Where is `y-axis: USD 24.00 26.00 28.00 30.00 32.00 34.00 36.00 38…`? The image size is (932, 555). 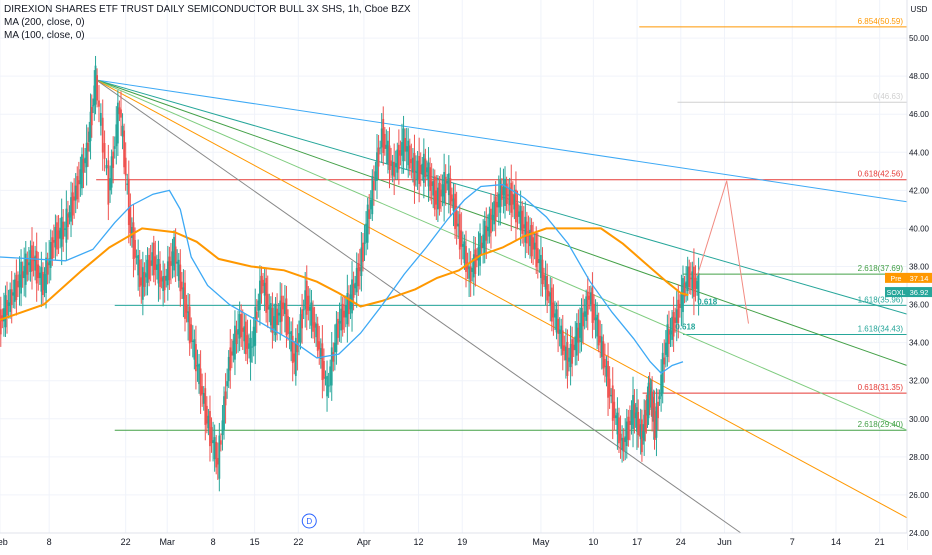
y-axis: USD 24.00 26.00 28.00 30.00 32.00 34.00 36.00 38… is located at coordinates (919, 271).